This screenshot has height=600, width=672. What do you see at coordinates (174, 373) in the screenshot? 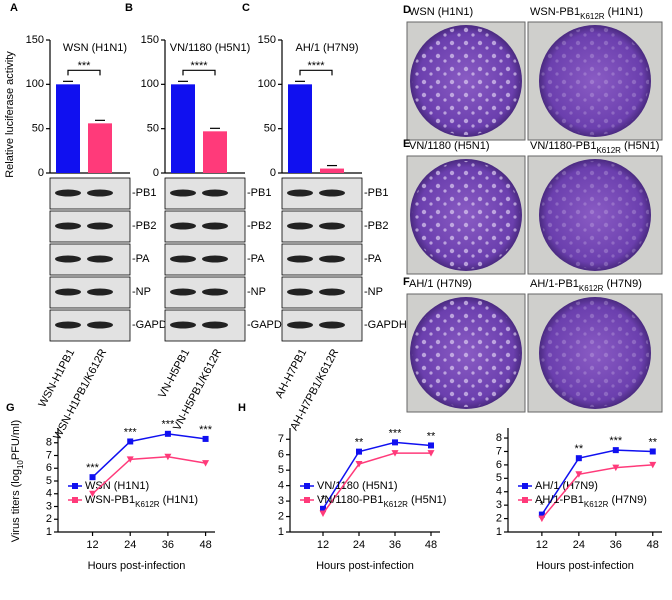
I see `x-tick-label: VN-H5PB1` at bounding box center [174, 373].